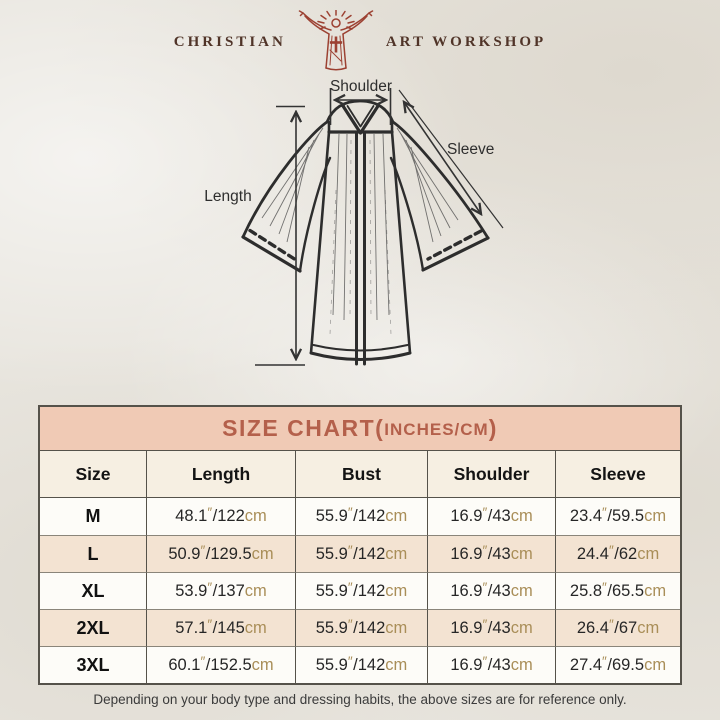 Image resolution: width=720 pixels, height=720 pixels. Describe the element at coordinates (493, 428) in the screenshot. I see `title-close: )` at that location.